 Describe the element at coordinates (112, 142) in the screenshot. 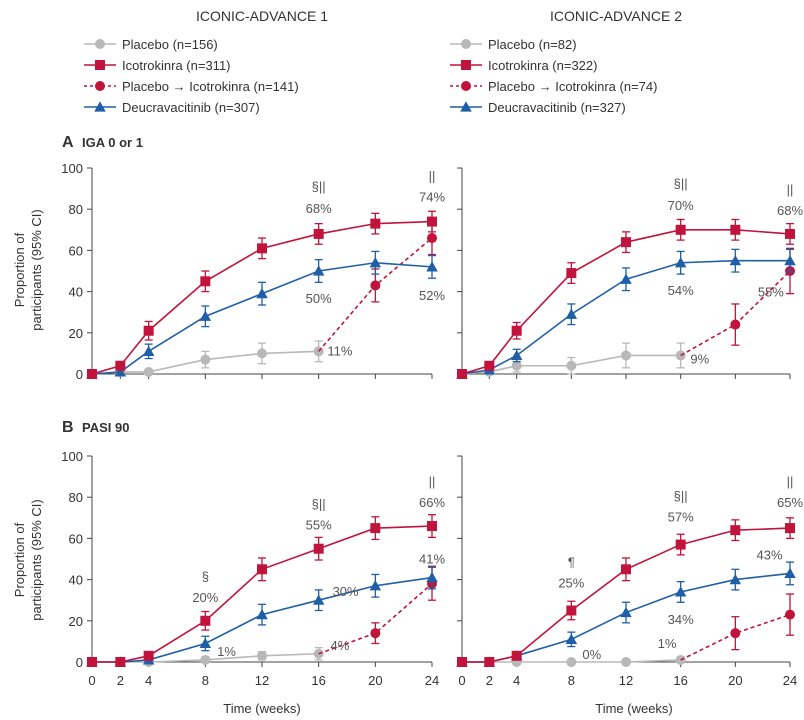

I see `panel-title-a: IGA 0 or 1` at that location.